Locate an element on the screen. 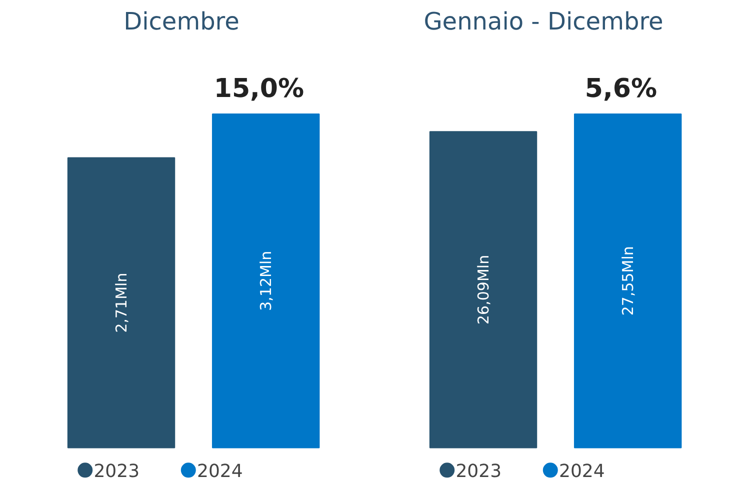  text: 5,6% is located at coordinates (621, 89).